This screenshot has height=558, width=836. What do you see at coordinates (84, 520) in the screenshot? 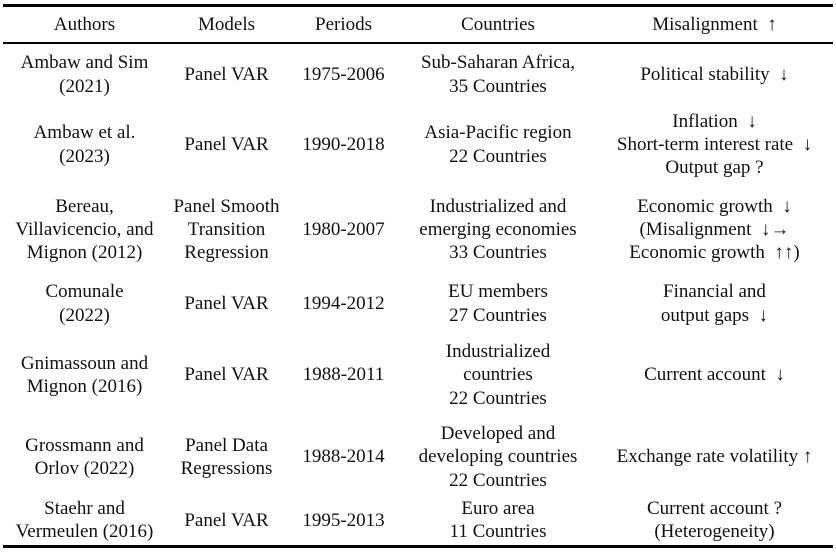
I see `cell-authors: Staehr and Vermeulen (2016)` at bounding box center [84, 520].